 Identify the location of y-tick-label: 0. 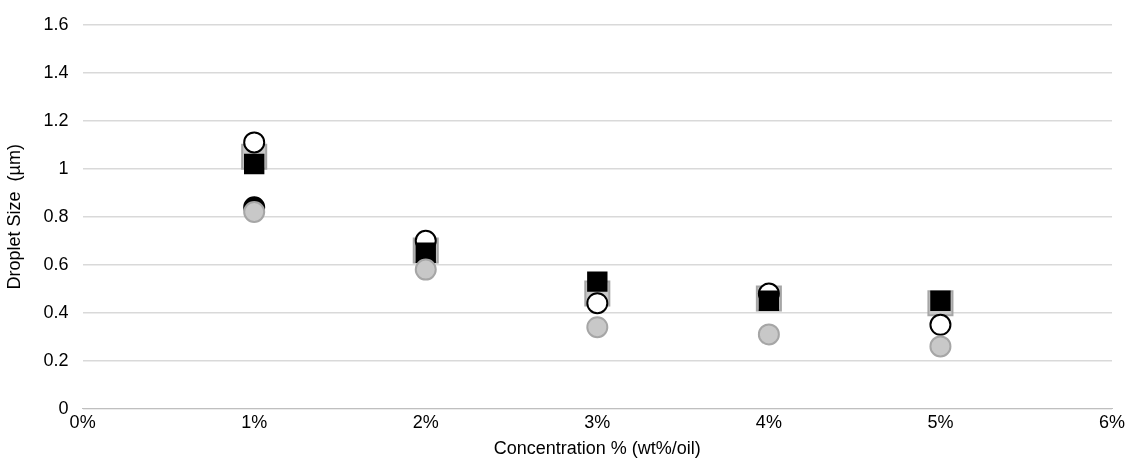
(63, 407).